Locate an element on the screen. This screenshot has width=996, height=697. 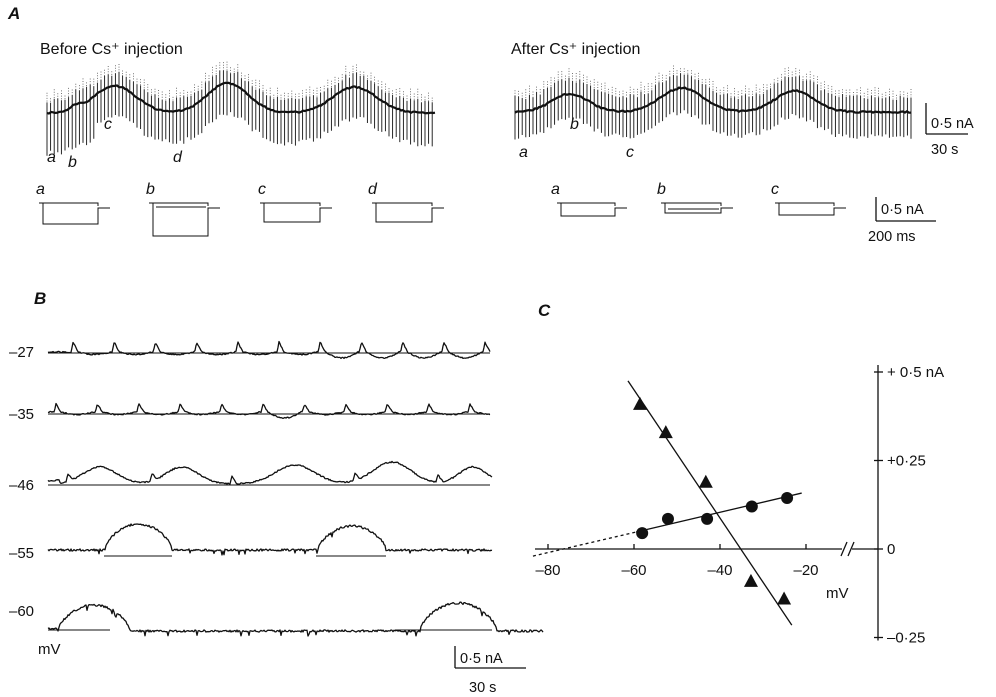
before-step-3-pulse-response is located at coordinates (408, 212).